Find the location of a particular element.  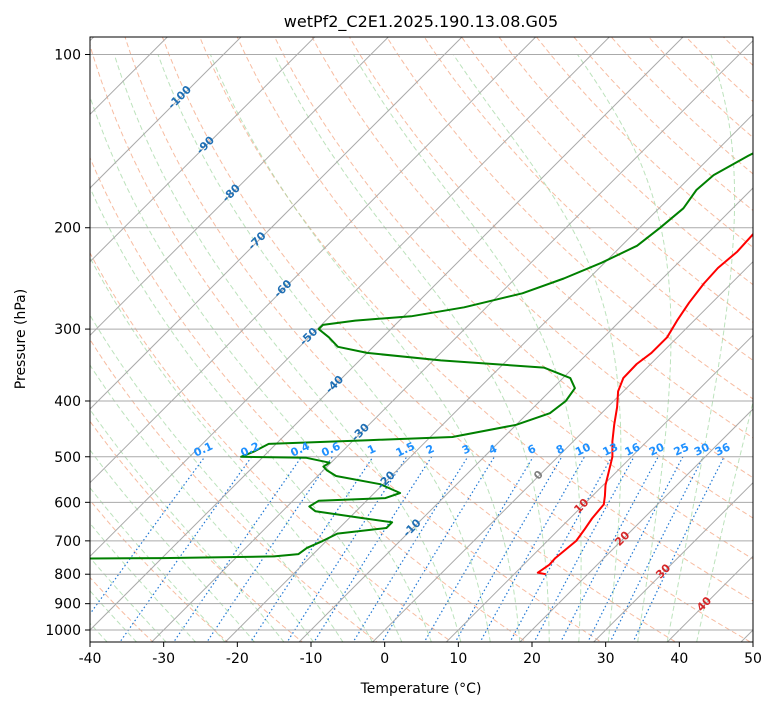

x-tick-label: -10 is located at coordinates (311, 659).